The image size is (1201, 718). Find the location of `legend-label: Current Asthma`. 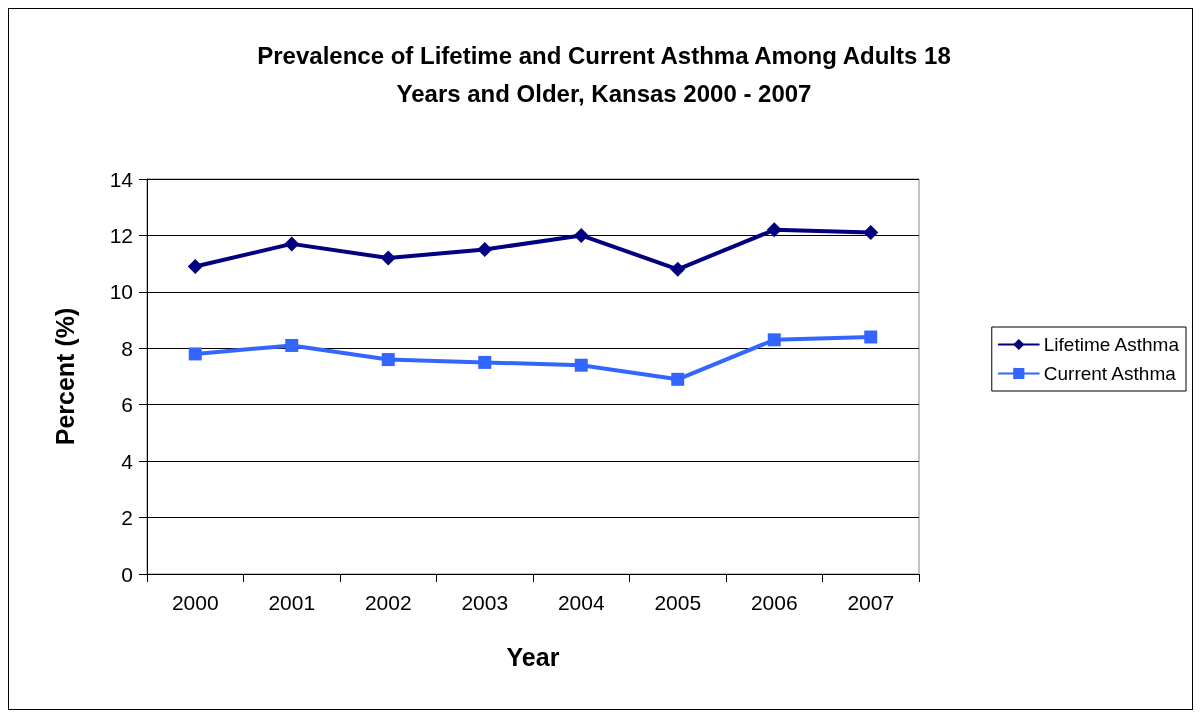

legend-label: Current Asthma is located at coordinates (1110, 373).